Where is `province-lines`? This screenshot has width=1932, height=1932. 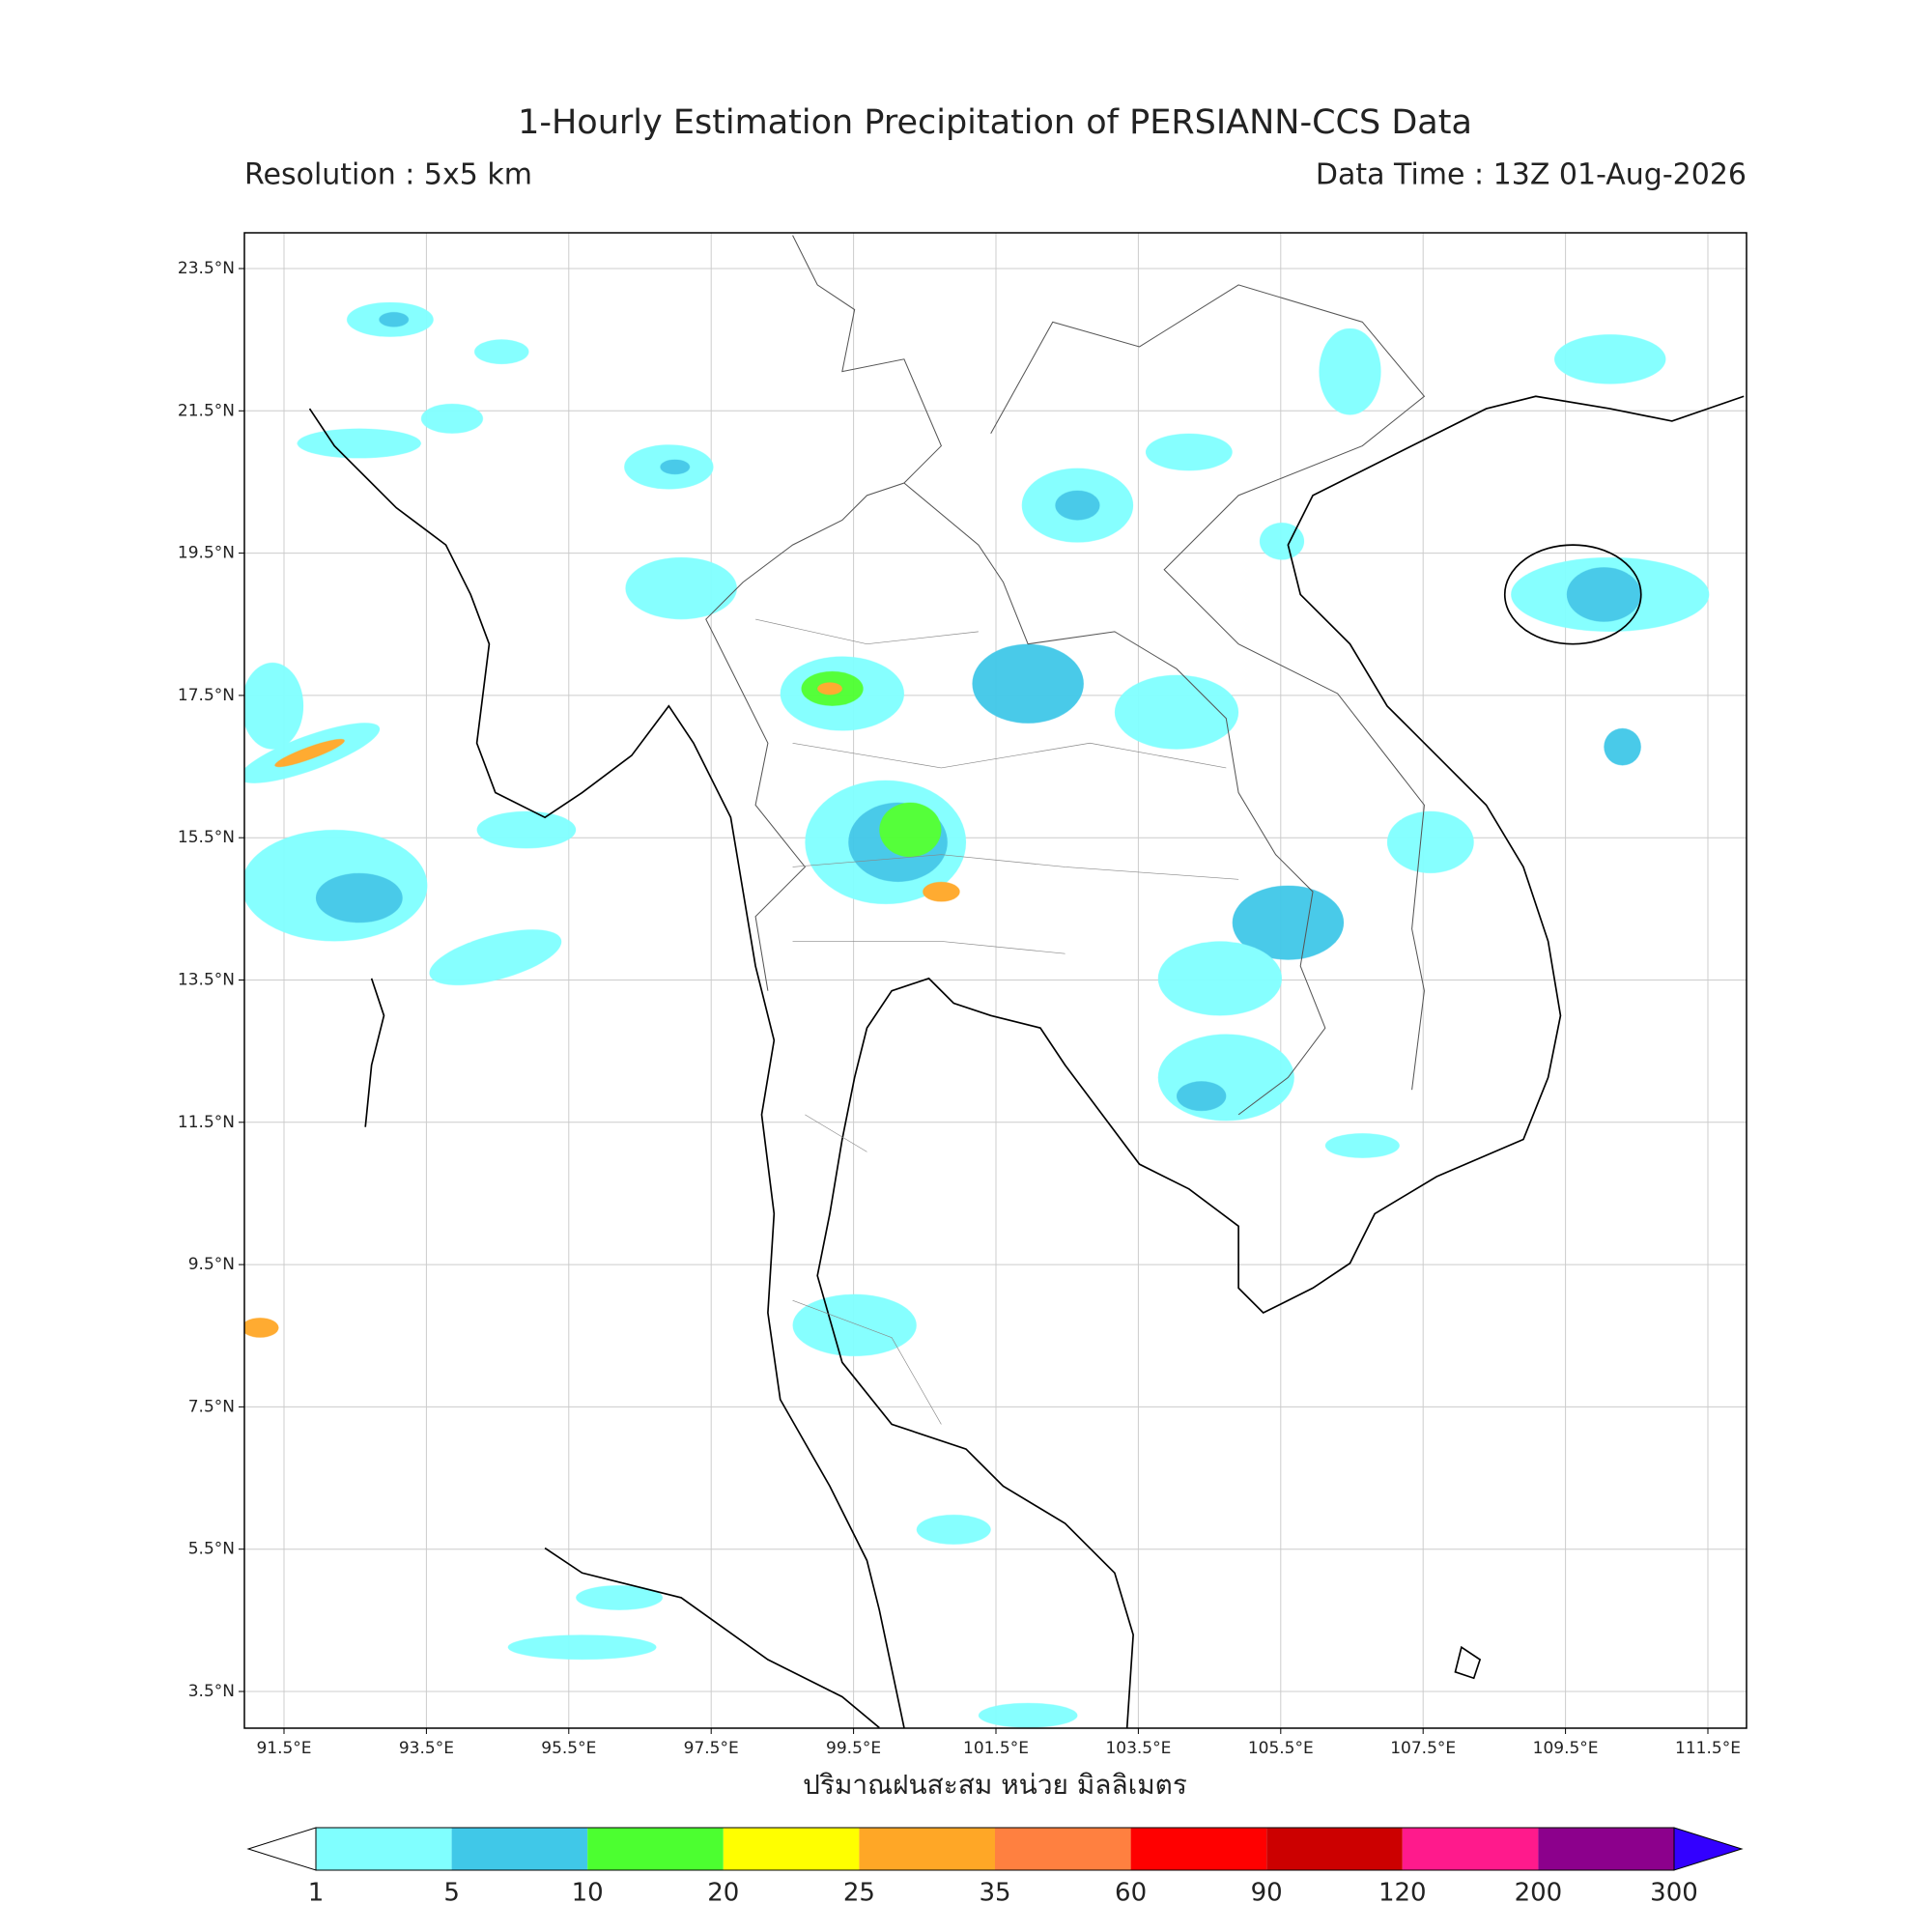 province-lines is located at coordinates (997, 1021).